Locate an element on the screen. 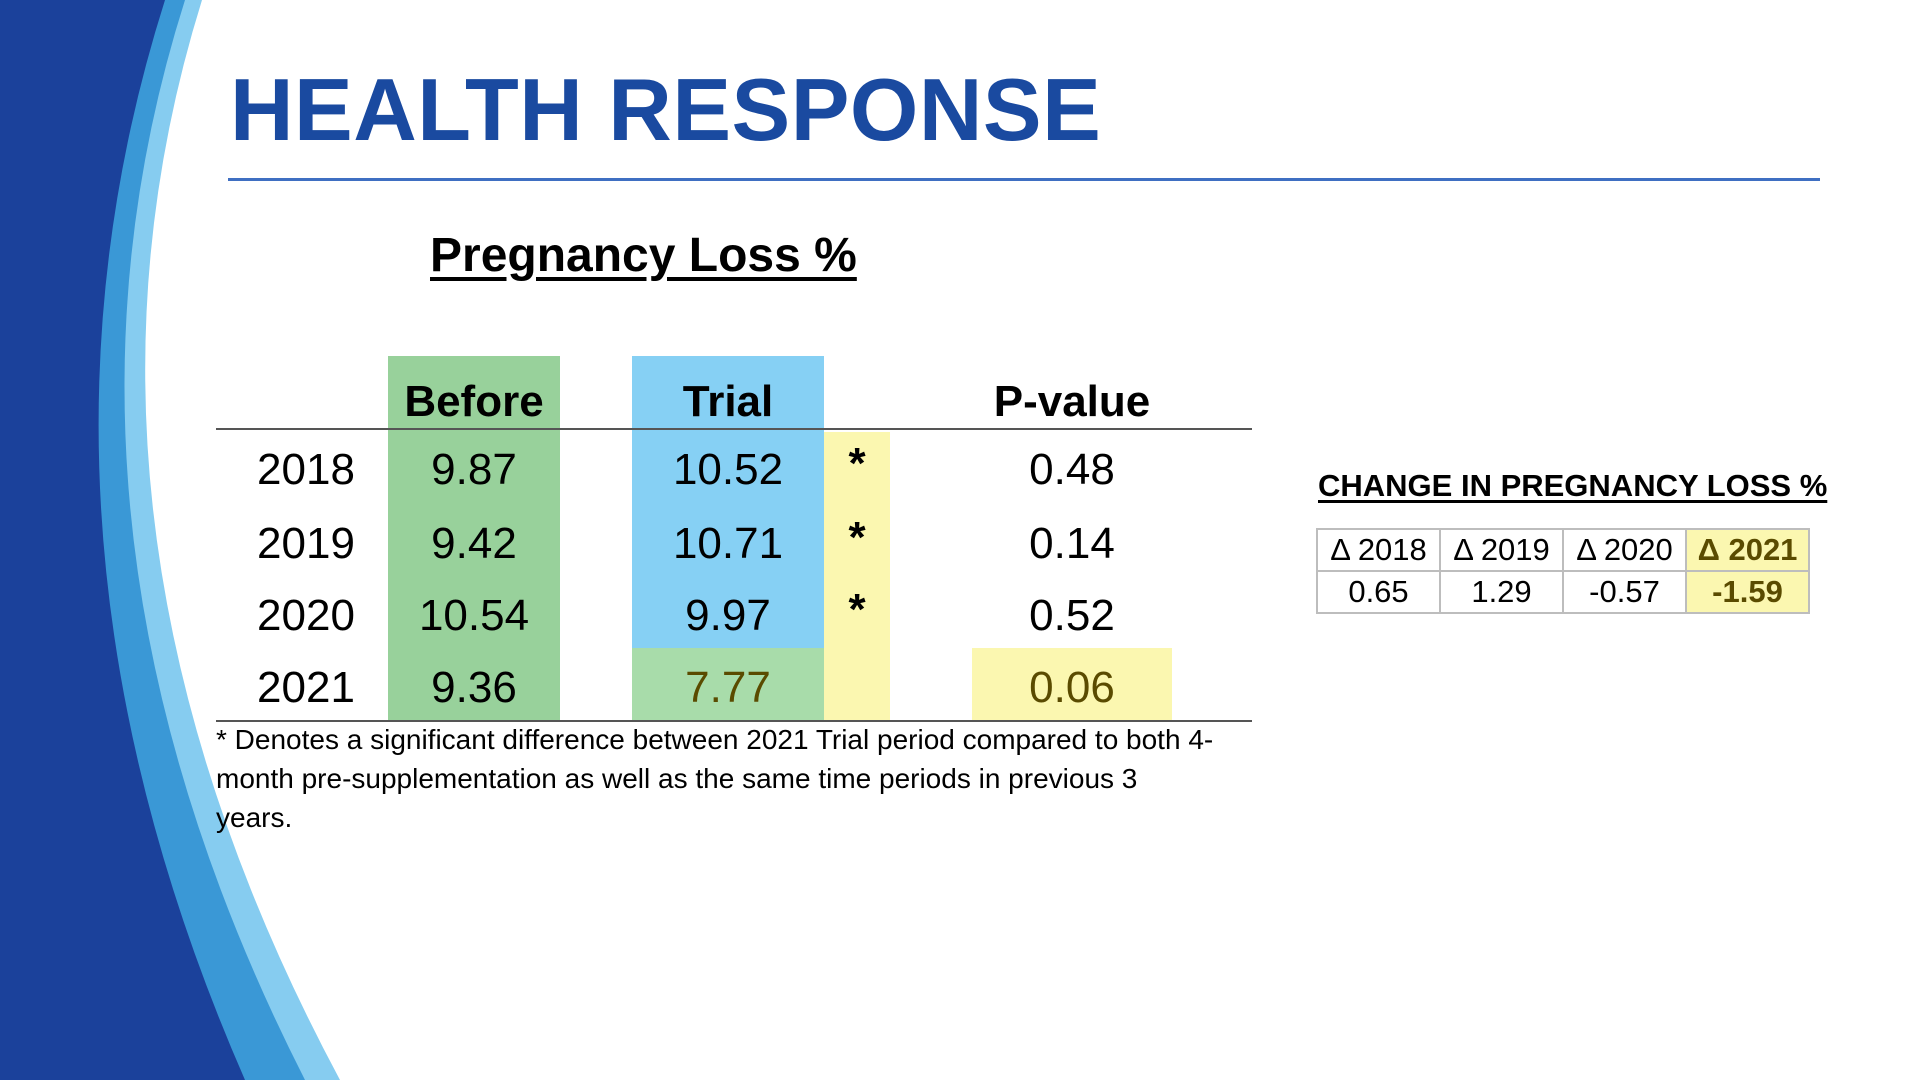 This screenshot has height=1080, width=1920. pregnancy-loss-heading: Pregnancy Loss % is located at coordinates (643, 255).